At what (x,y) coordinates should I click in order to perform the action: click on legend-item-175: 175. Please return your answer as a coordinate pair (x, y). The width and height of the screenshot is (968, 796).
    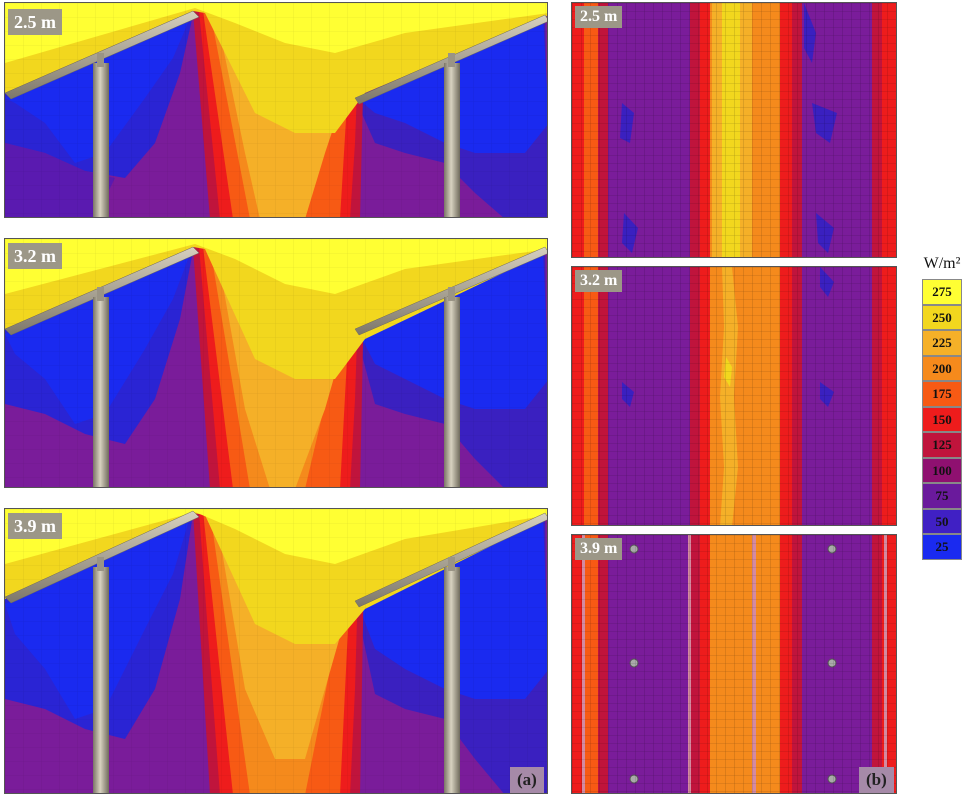
    Looking at the image, I should click on (942, 394).